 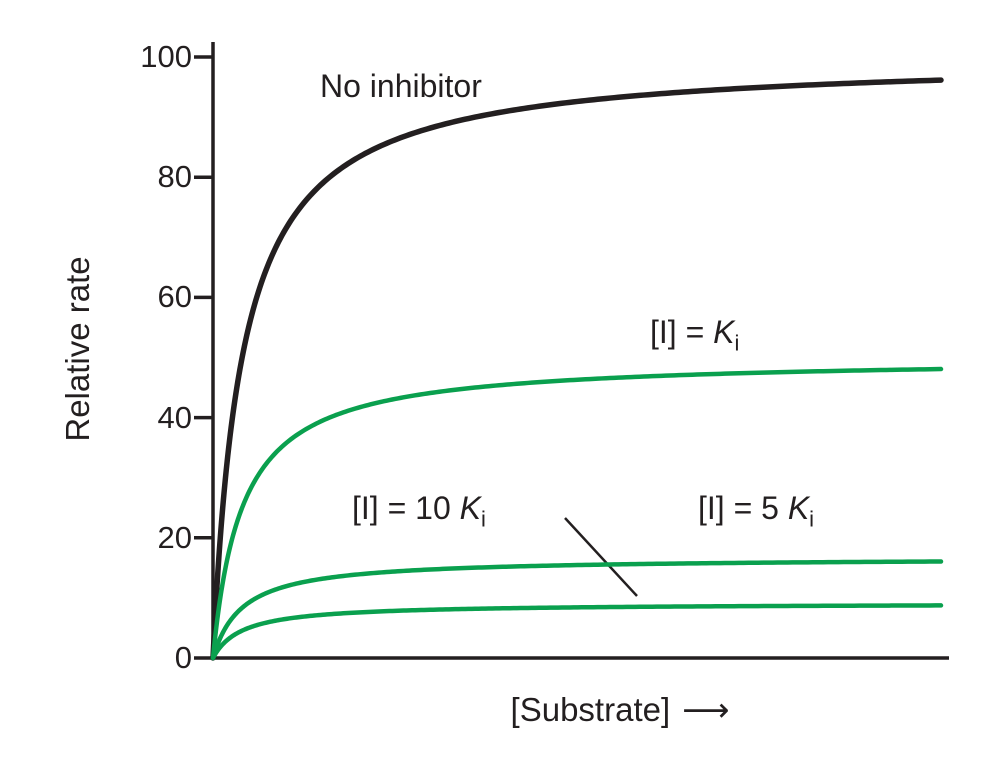 What do you see at coordinates (406, 508) in the screenshot?
I see `label-10ki-prefix: [I] = 10` at bounding box center [406, 508].